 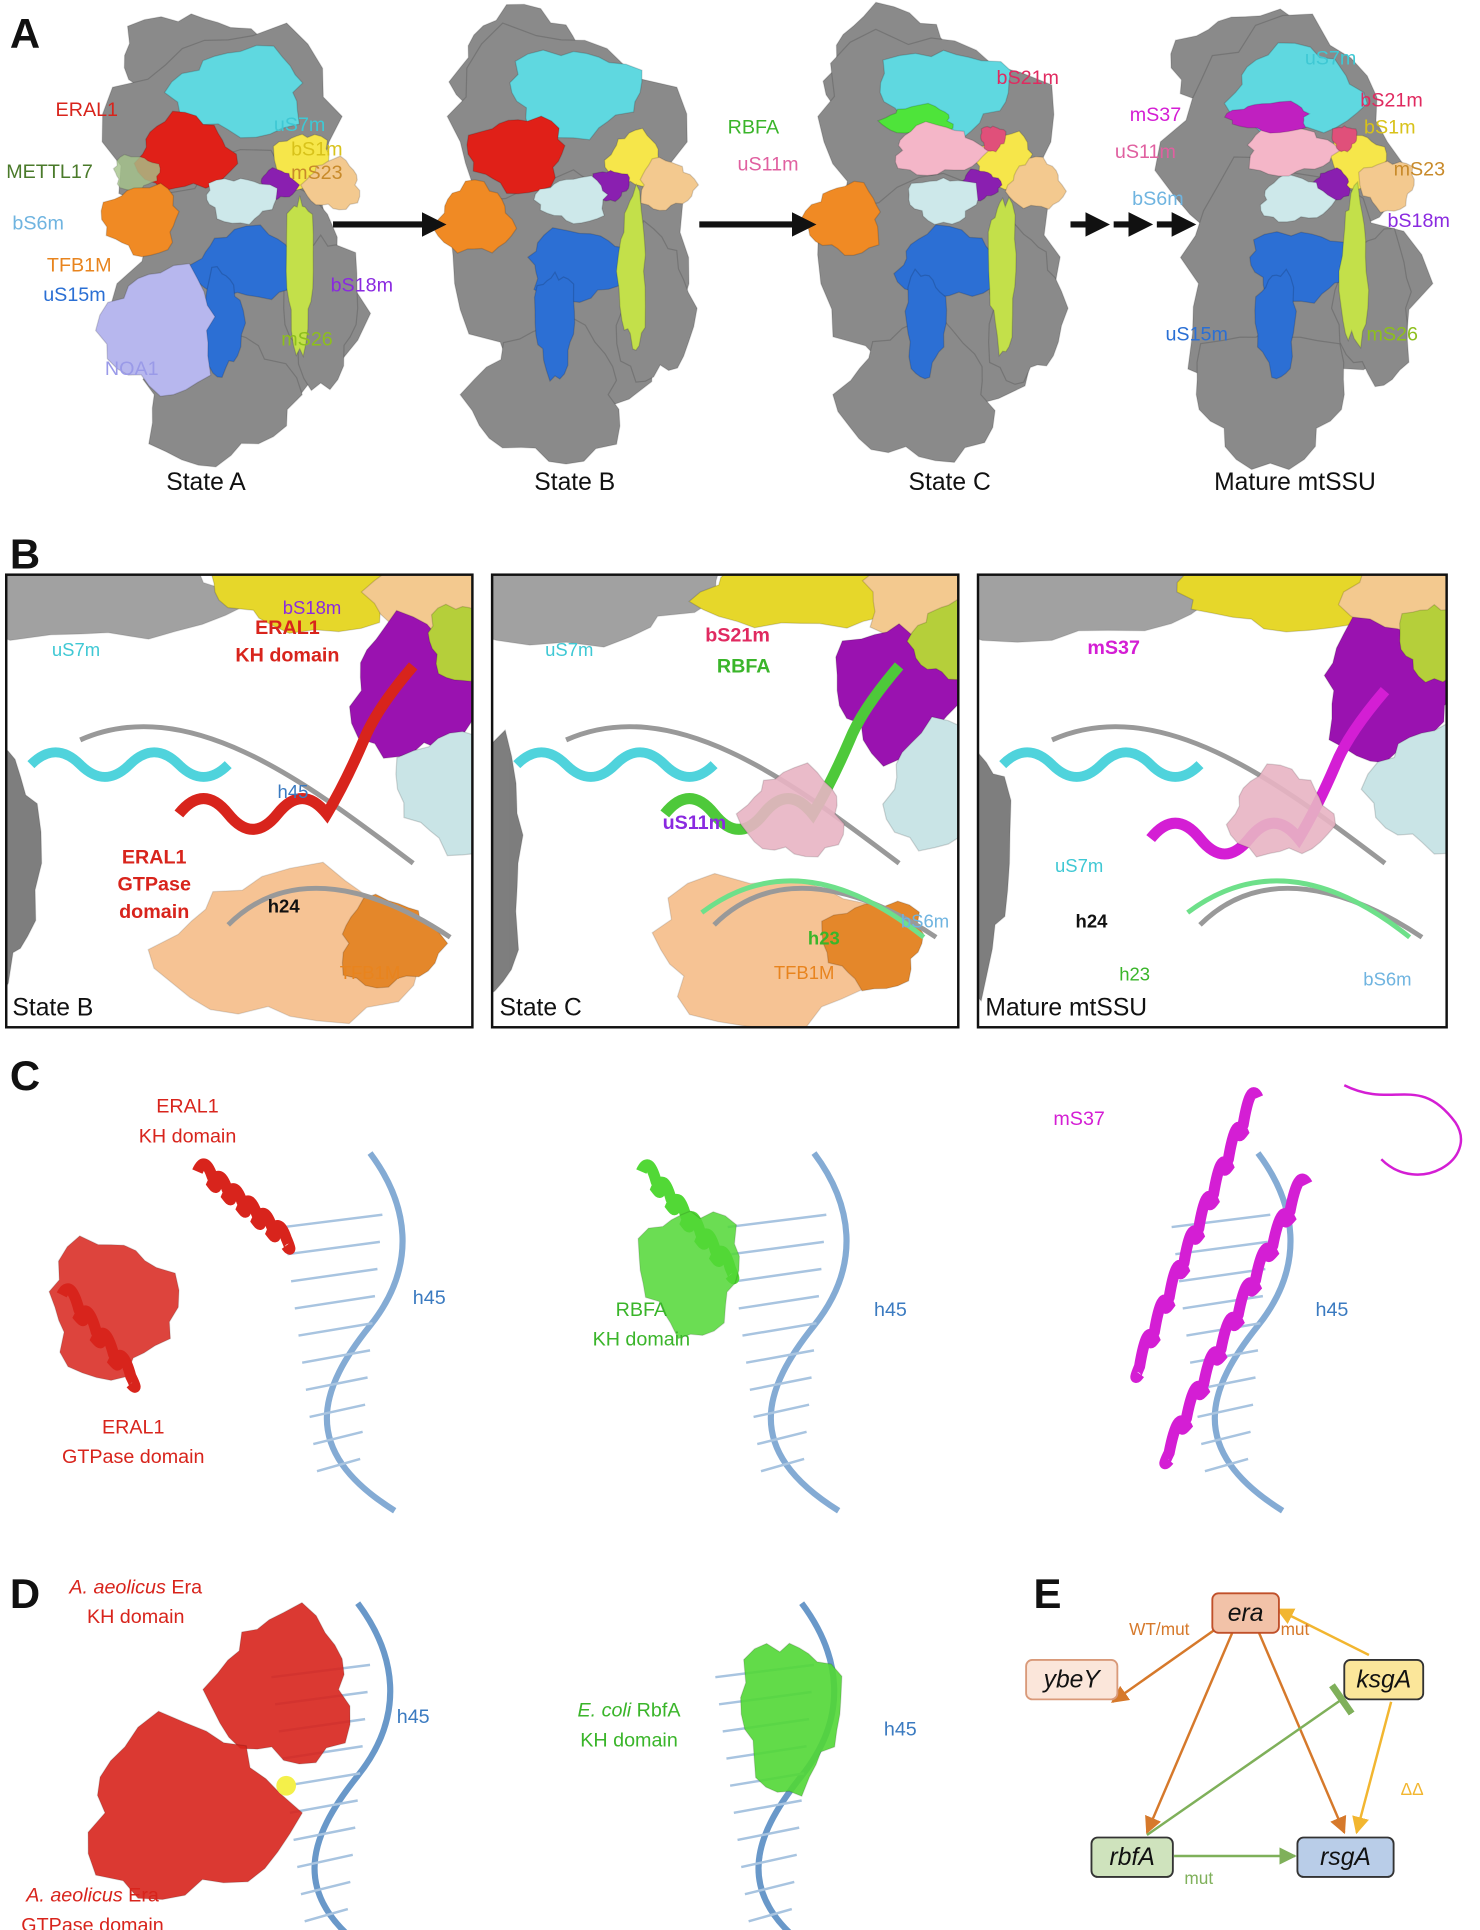 What do you see at coordinates (132, 369) in the screenshot?
I see `label: NOA1` at bounding box center [132, 369].